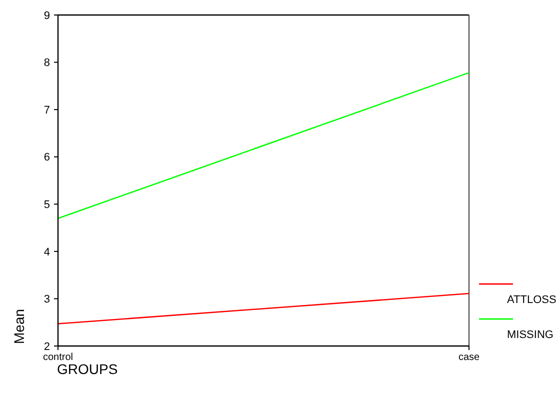 Image resolution: width=560 pixels, height=403 pixels. What do you see at coordinates (47, 16) in the screenshot?
I see `y-tick-label: 9` at bounding box center [47, 16].